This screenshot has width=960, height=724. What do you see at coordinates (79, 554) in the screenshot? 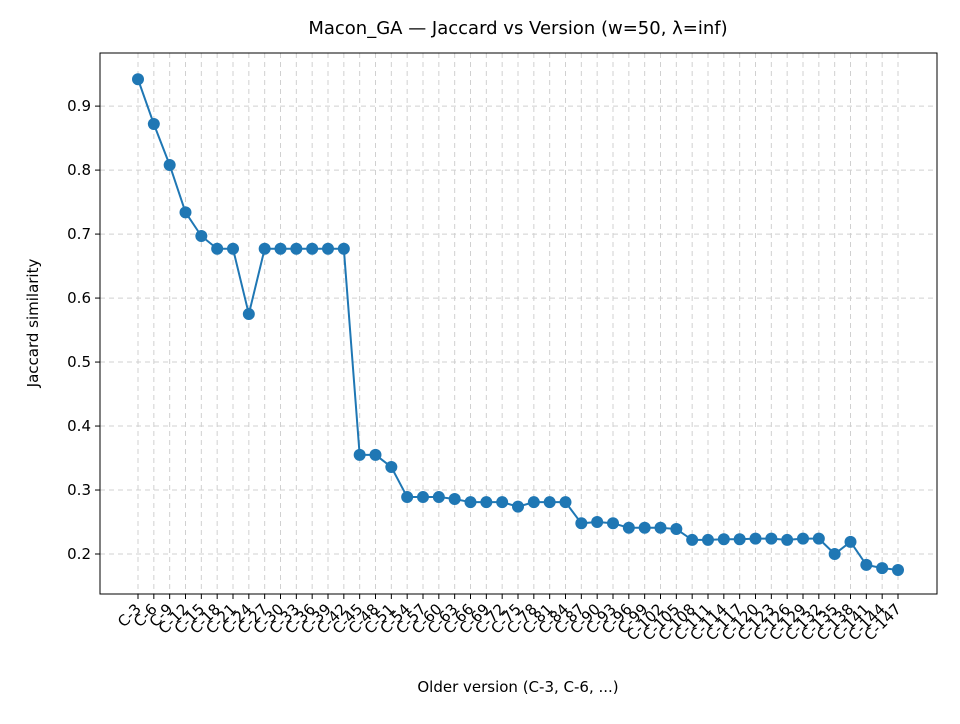
I see `y-tick-label: 0.2` at bounding box center [79, 554].